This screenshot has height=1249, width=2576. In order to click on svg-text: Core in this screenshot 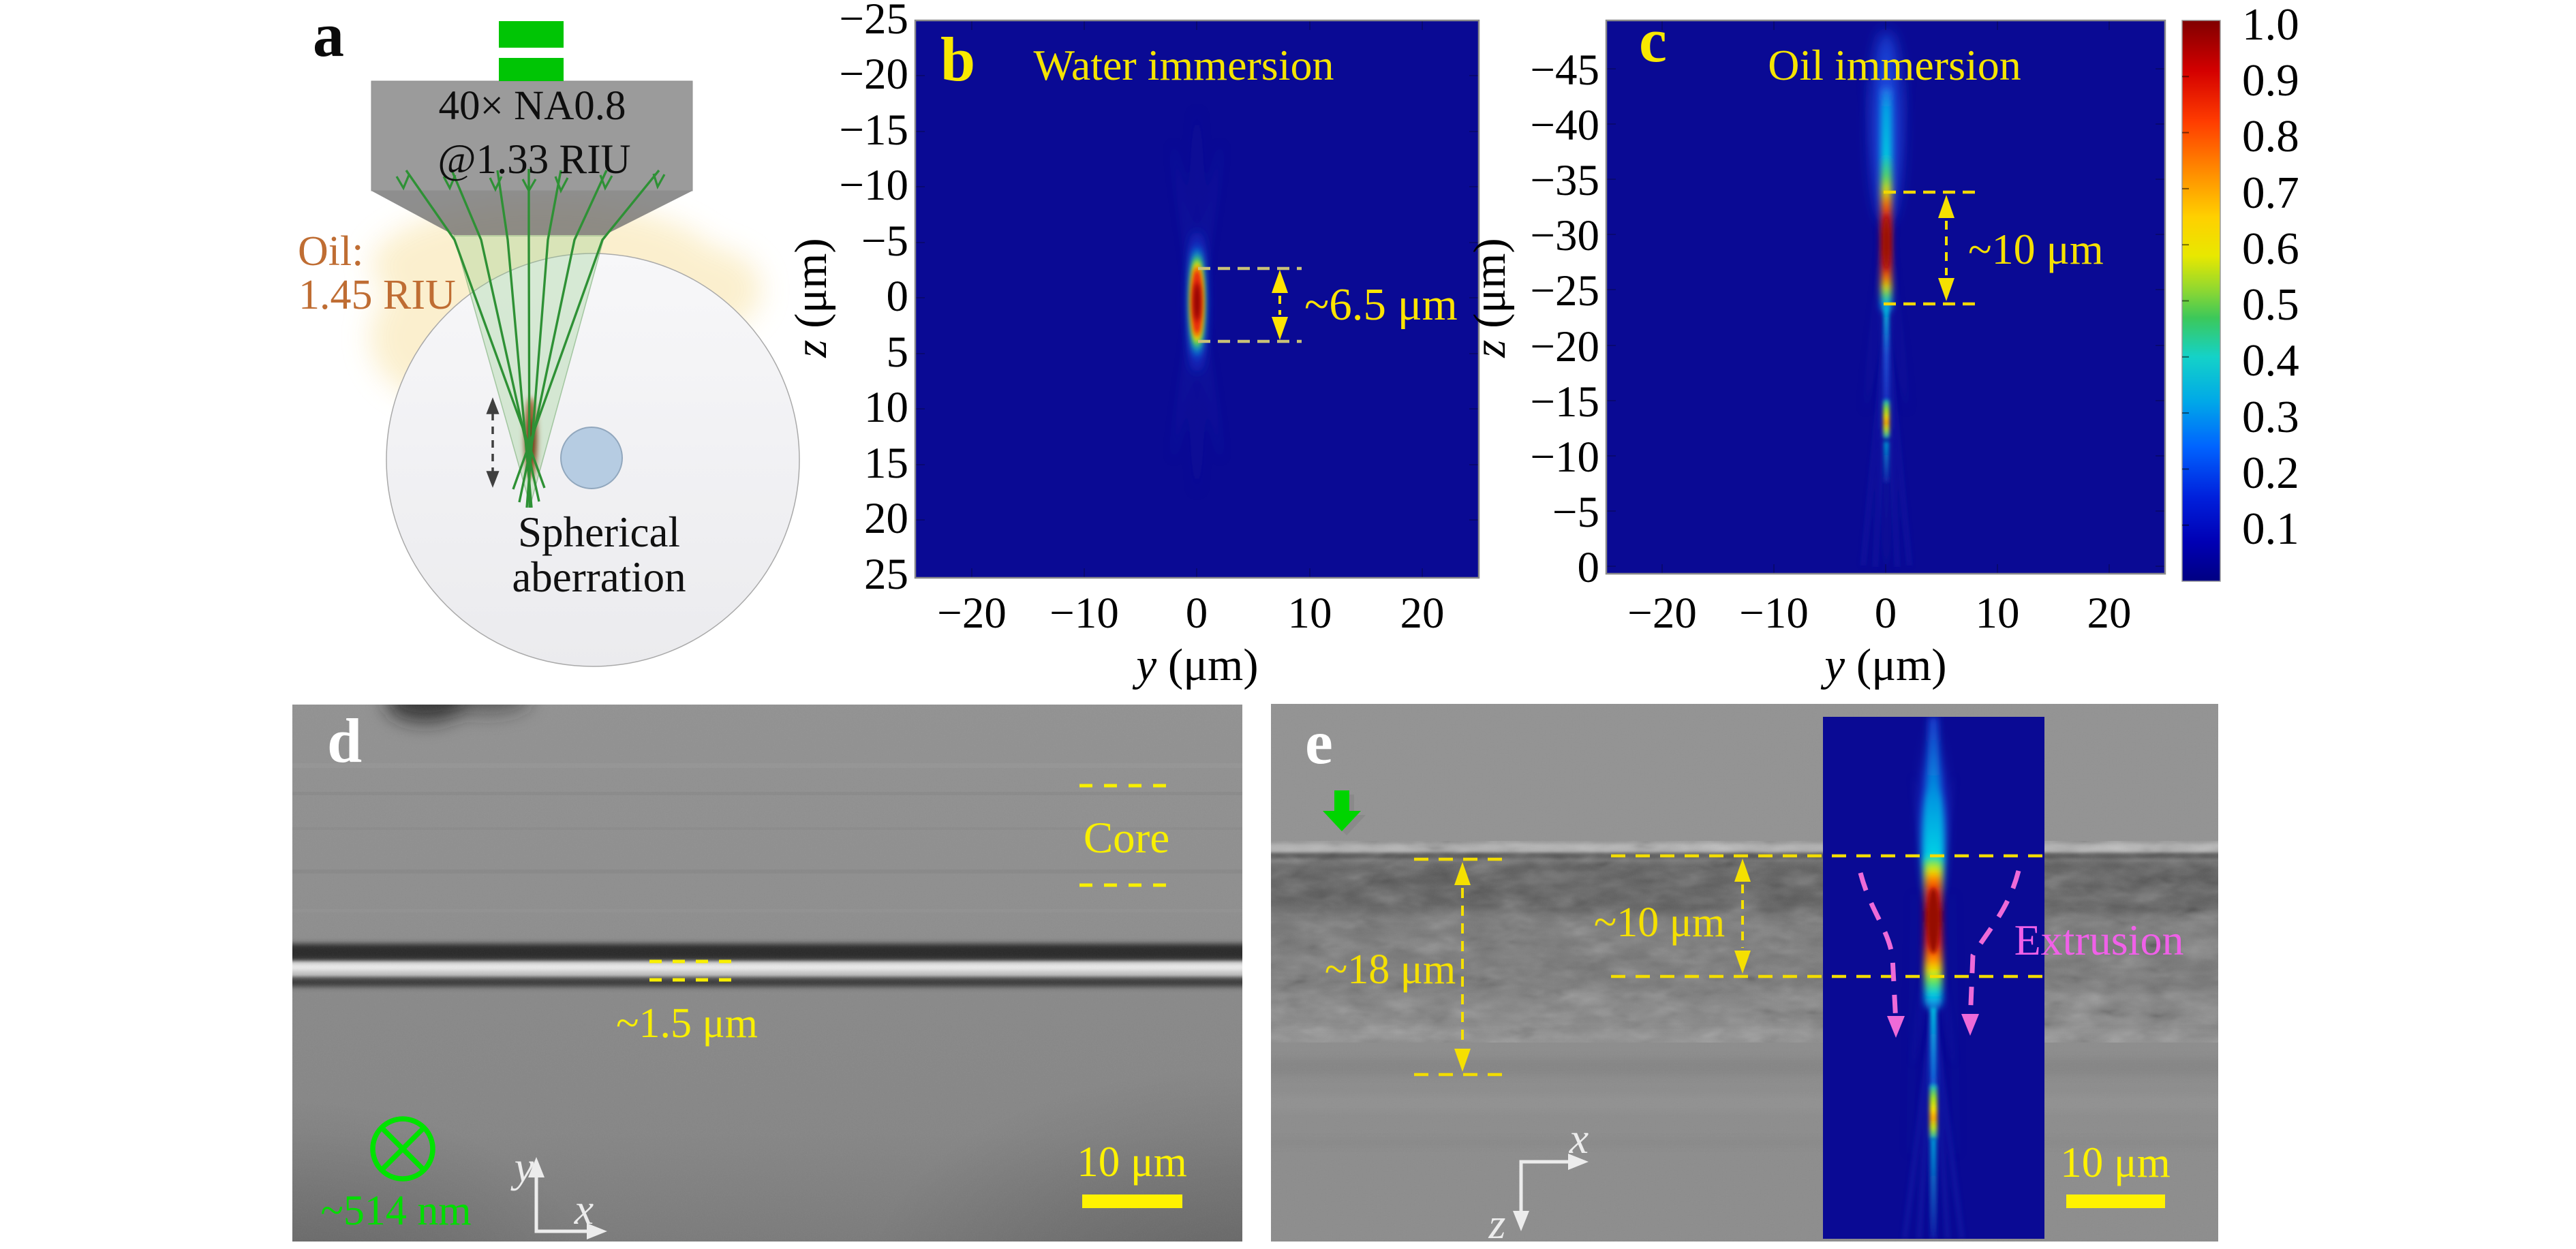, I will do `click(1126, 838)`.